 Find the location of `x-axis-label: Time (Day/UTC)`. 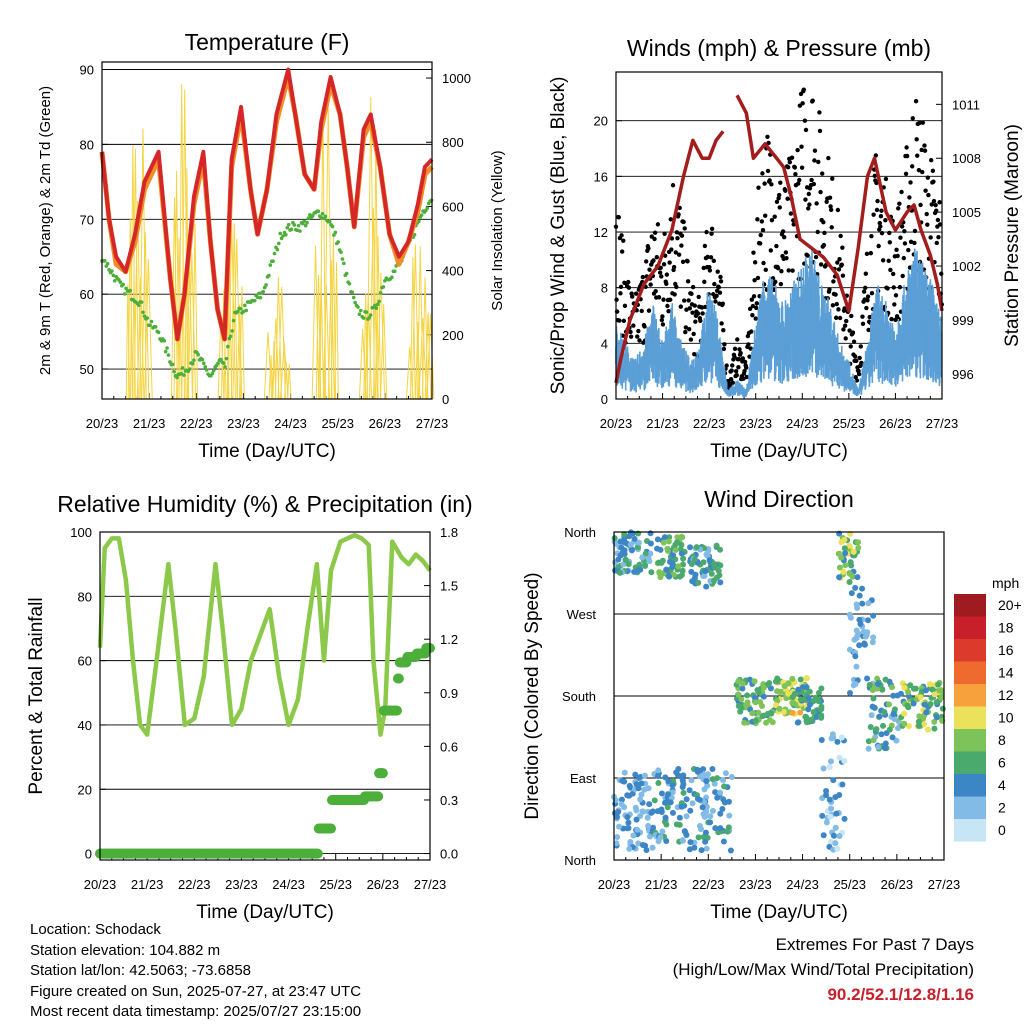

x-axis-label: Time (Day/UTC) is located at coordinates (265, 912).